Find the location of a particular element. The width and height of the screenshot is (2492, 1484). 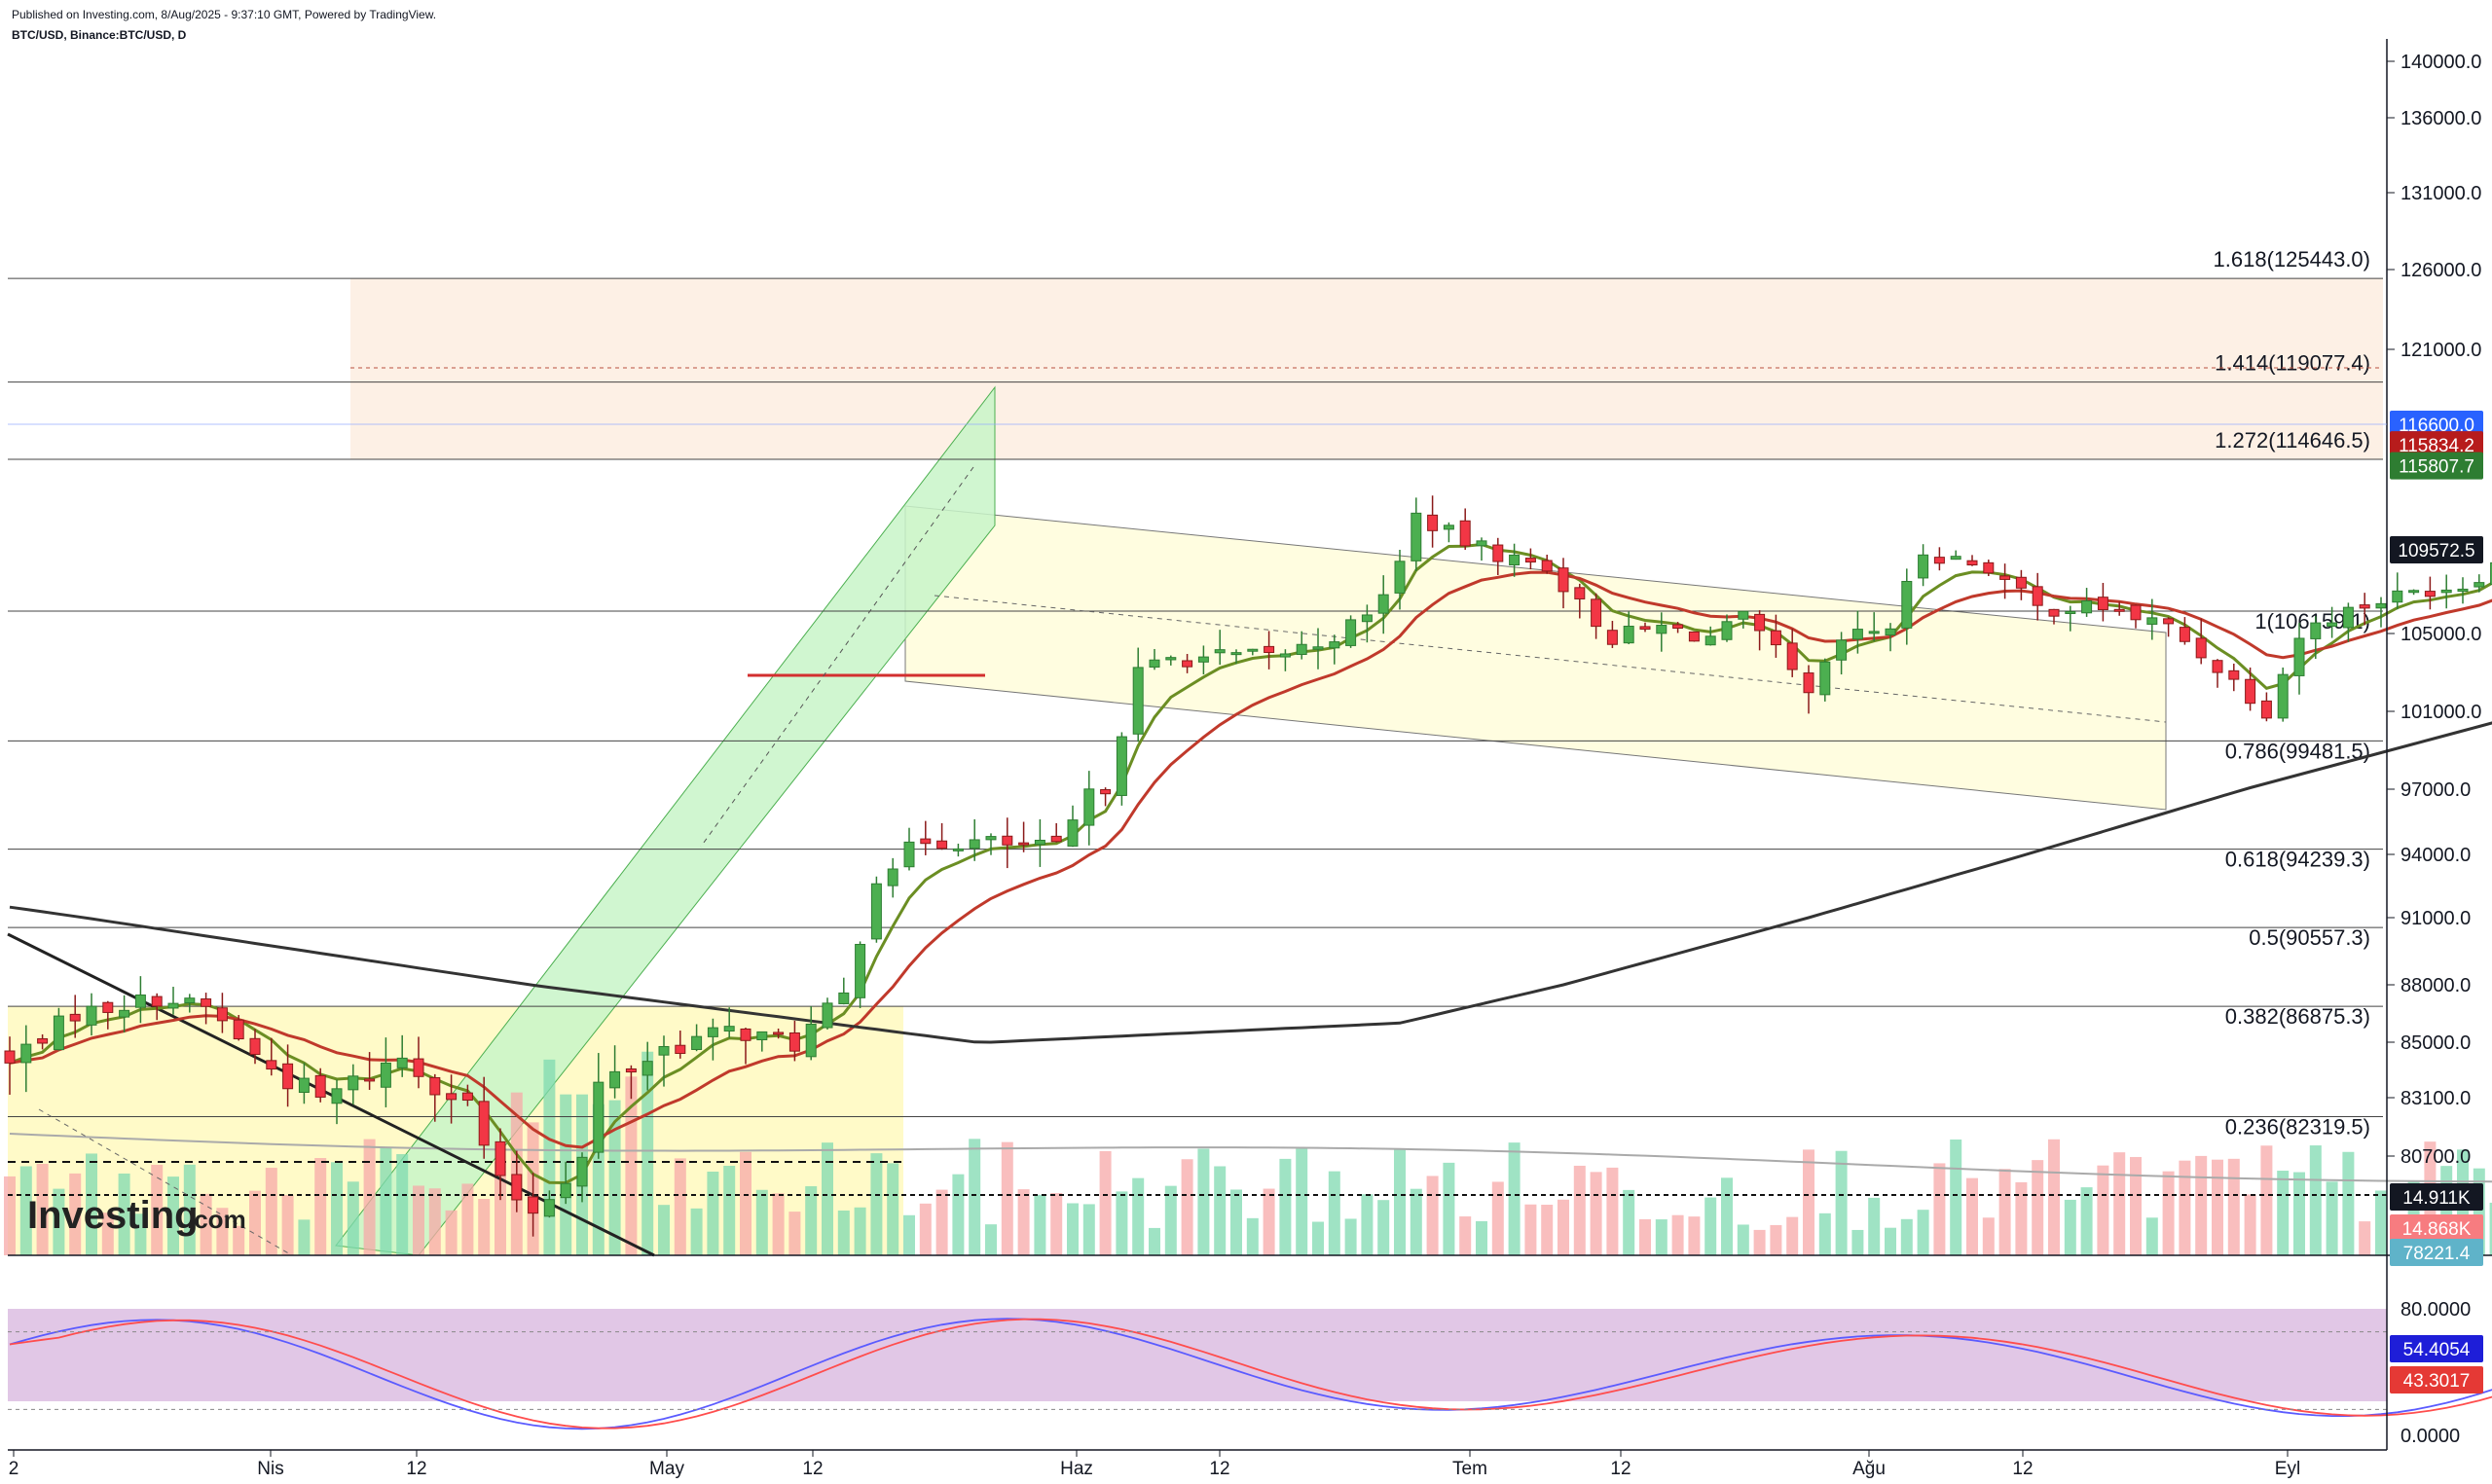

price-tick-label: 101000.0 is located at coordinates (2440, 713).